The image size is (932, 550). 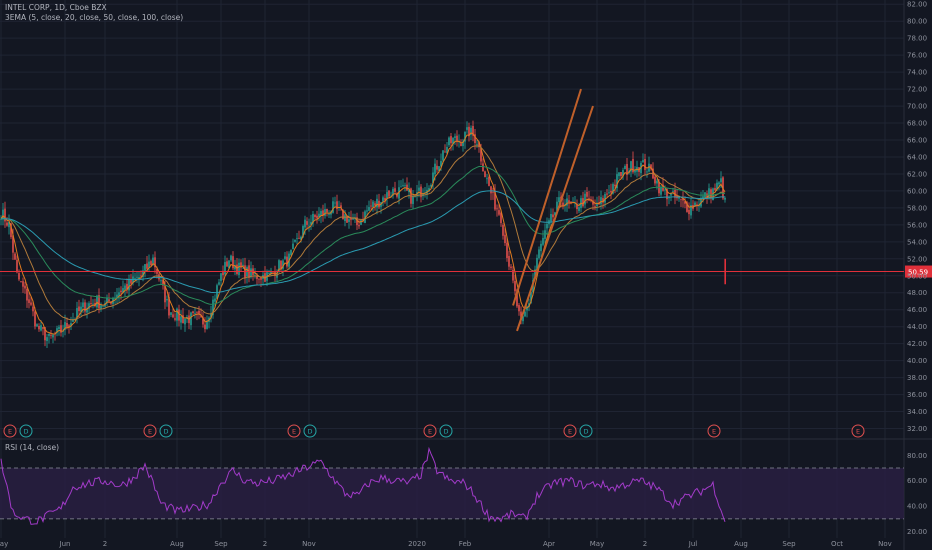 I want to click on rsi-line, so click(x=363, y=485).